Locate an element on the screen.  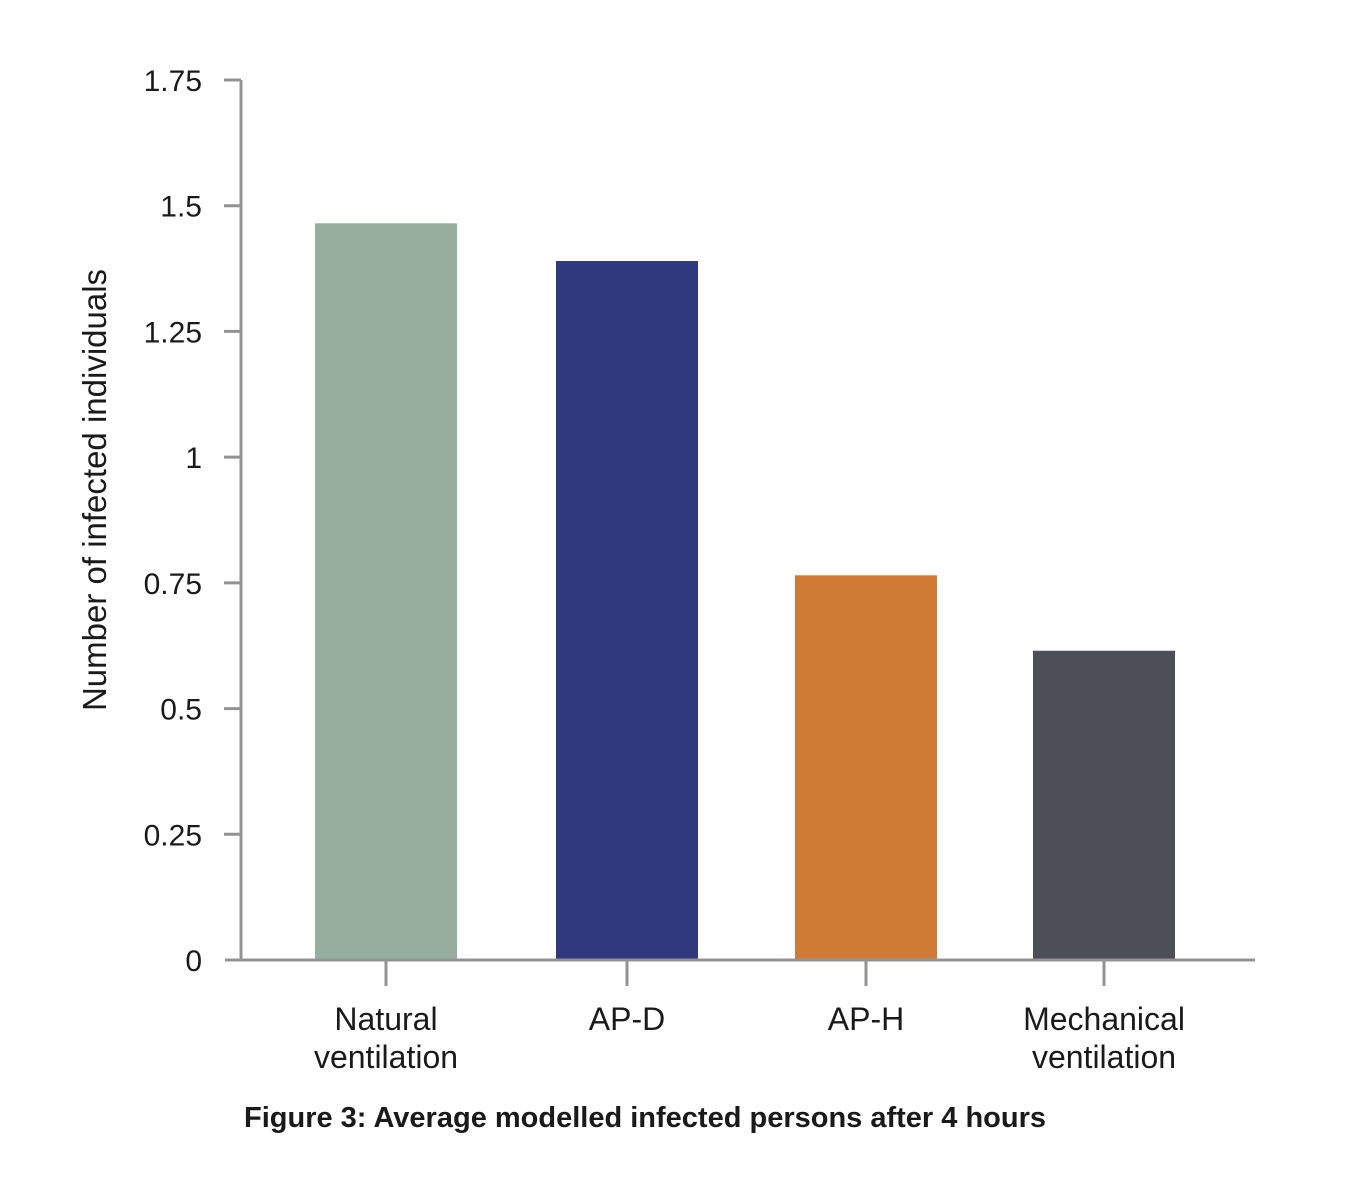
x-tick-label: Natural ventilation is located at coordinates (386, 1038).